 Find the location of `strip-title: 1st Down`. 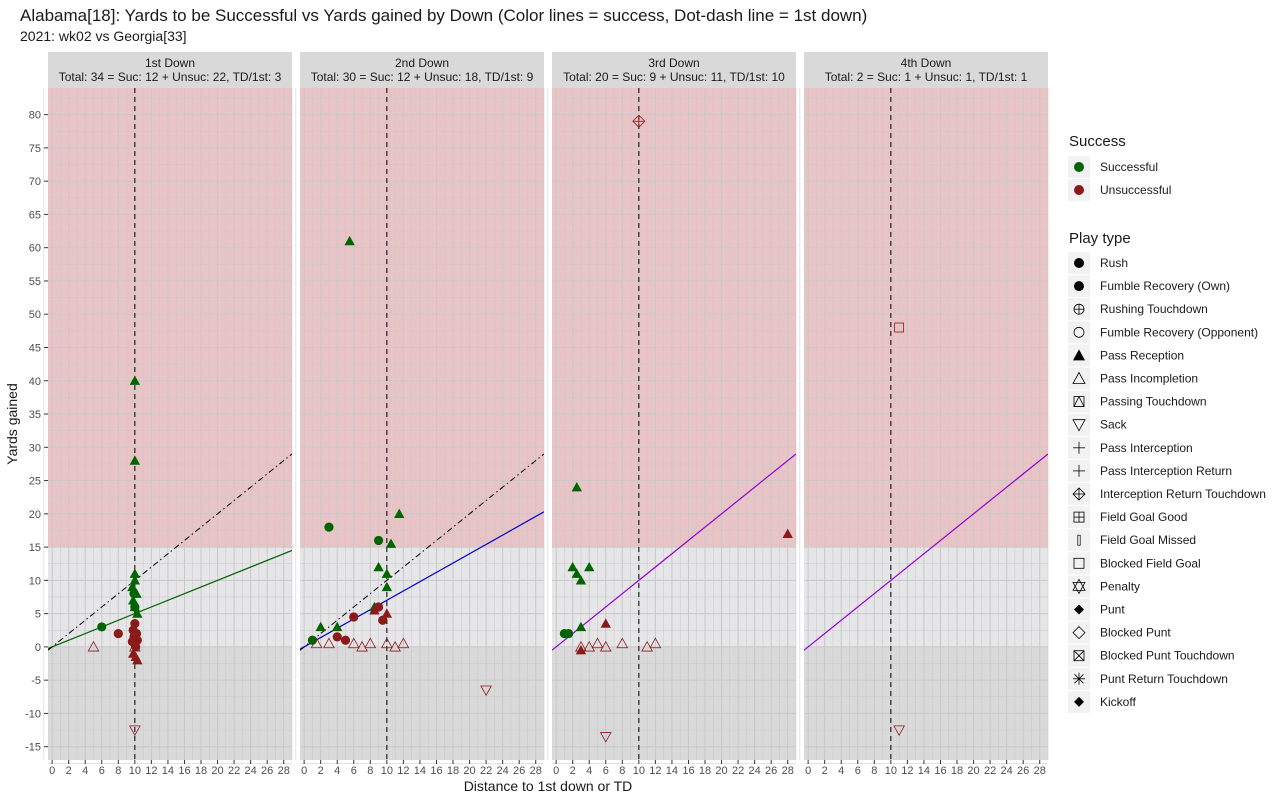

strip-title: 1st Down is located at coordinates (170, 63).